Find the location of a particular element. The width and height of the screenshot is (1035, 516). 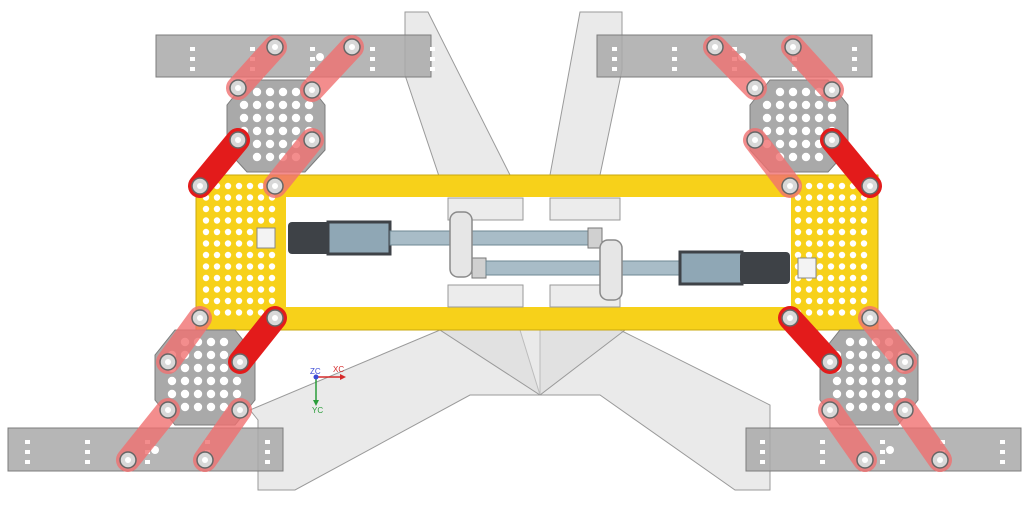

actuator-left-body is located at coordinates (359, 238).